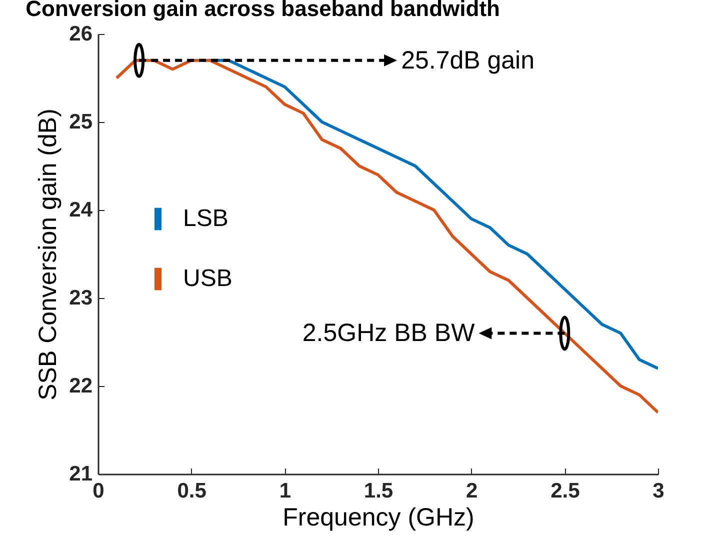  Describe the element at coordinates (205, 218) in the screenshot. I see `legend-label: LSB` at that location.